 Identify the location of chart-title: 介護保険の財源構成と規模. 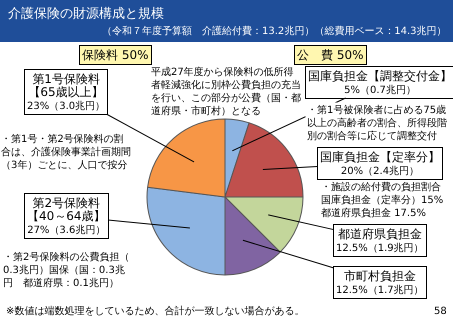
(86, 14).